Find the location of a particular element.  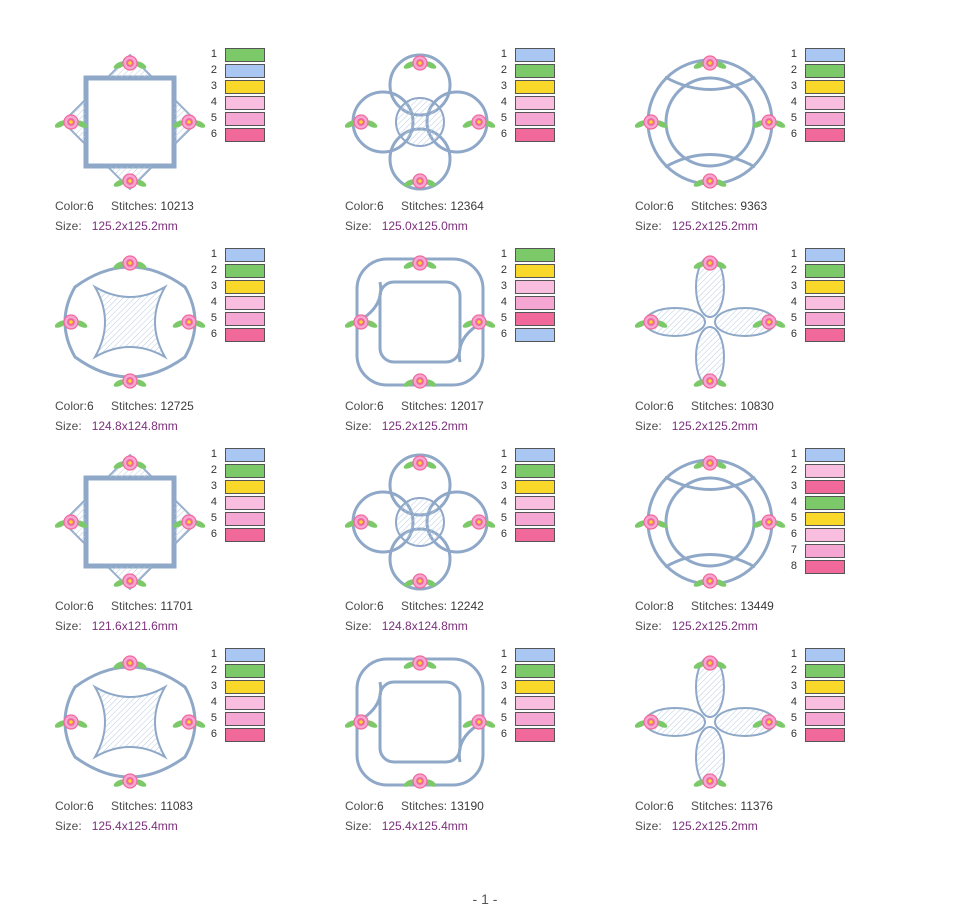

color-count: 8 is located at coordinates (670, 606).